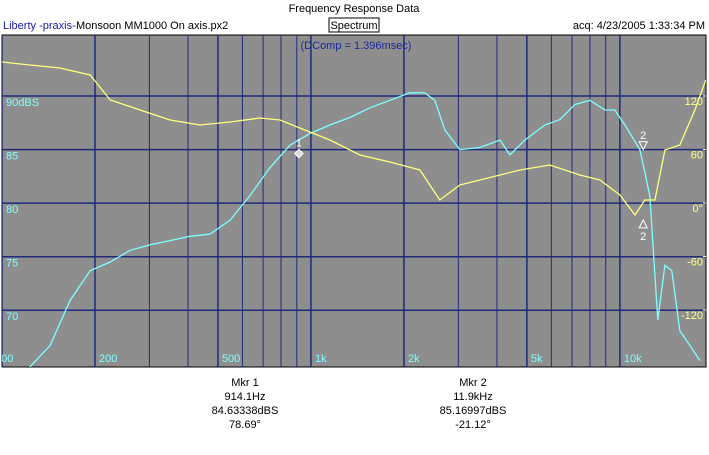 The image size is (709, 455). What do you see at coordinates (473, 397) in the screenshot?
I see `readout: 11.9kHz` at bounding box center [473, 397].